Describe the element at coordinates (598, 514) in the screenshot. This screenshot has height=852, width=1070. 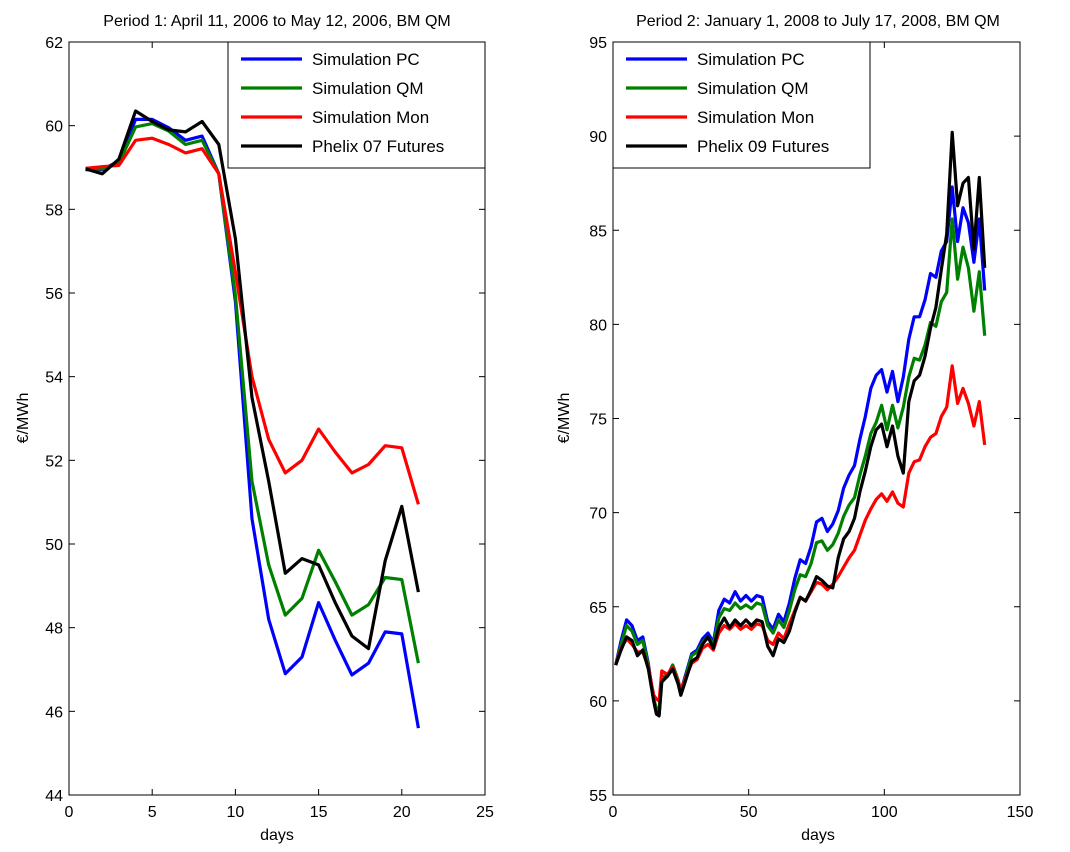
I see `y-tick-label: 70` at that location.